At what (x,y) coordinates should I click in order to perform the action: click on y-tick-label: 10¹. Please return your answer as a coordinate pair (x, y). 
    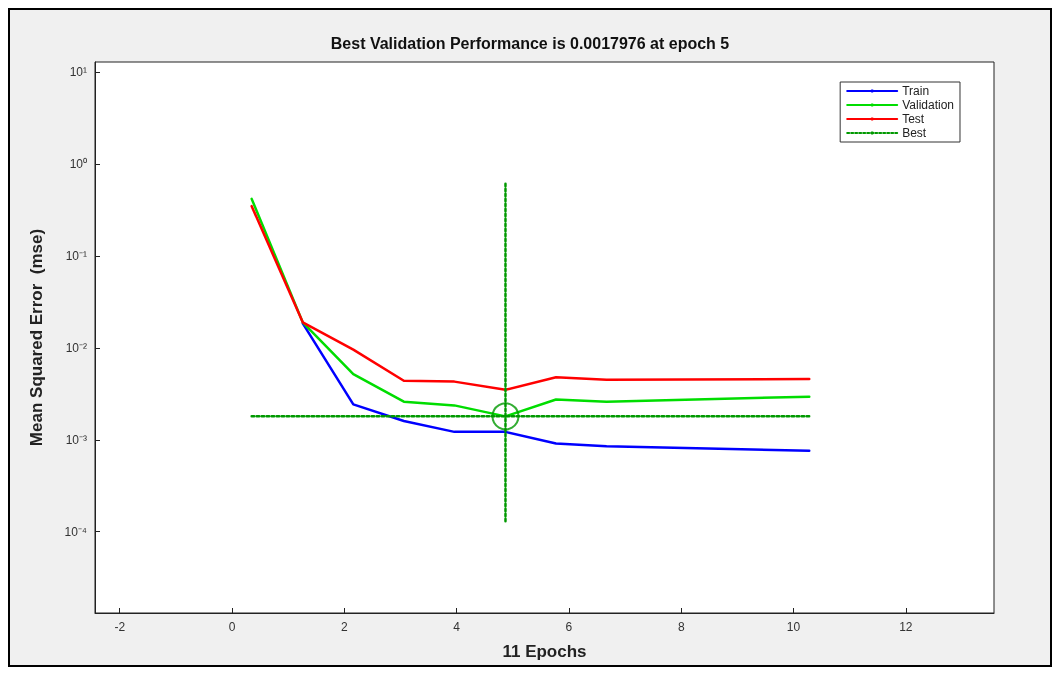
    Looking at the image, I should click on (78, 72).